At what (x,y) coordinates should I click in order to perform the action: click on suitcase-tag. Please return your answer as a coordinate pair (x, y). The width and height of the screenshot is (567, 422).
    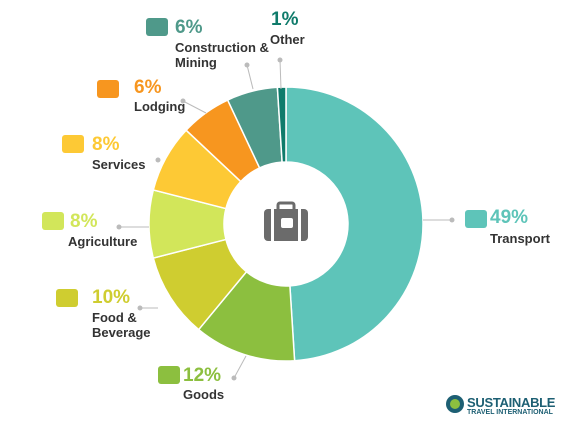
    Looking at the image, I should click on (287, 223).